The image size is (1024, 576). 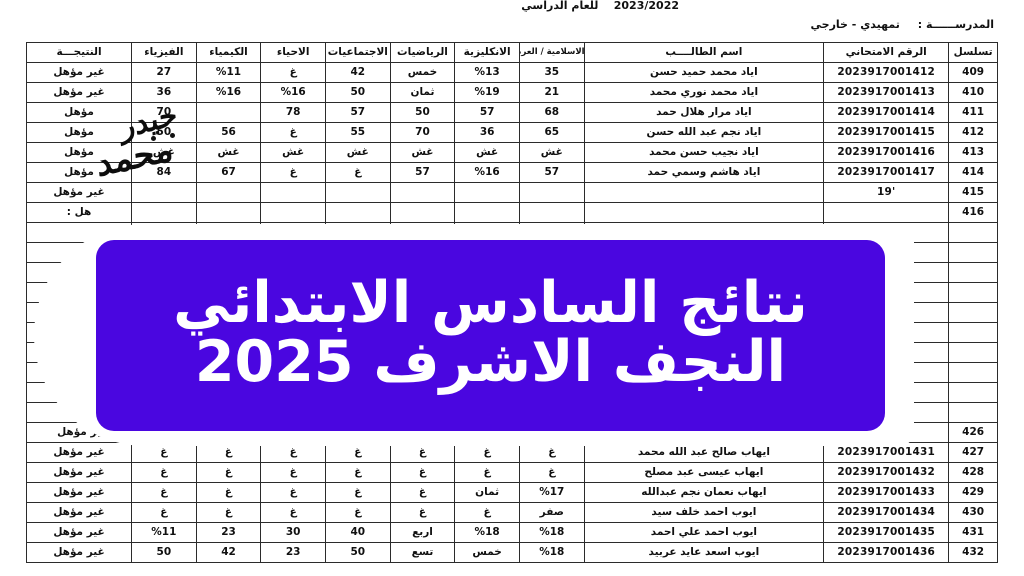 What do you see at coordinates (551, 512) in the screenshot?
I see `cell-grade-islamic-arabic: صفر` at bounding box center [551, 512].